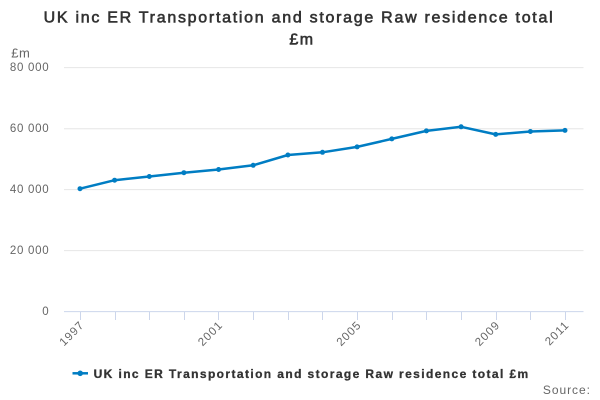 The height and width of the screenshot is (400, 600). I want to click on svg-text: 80 000, so click(29, 68).